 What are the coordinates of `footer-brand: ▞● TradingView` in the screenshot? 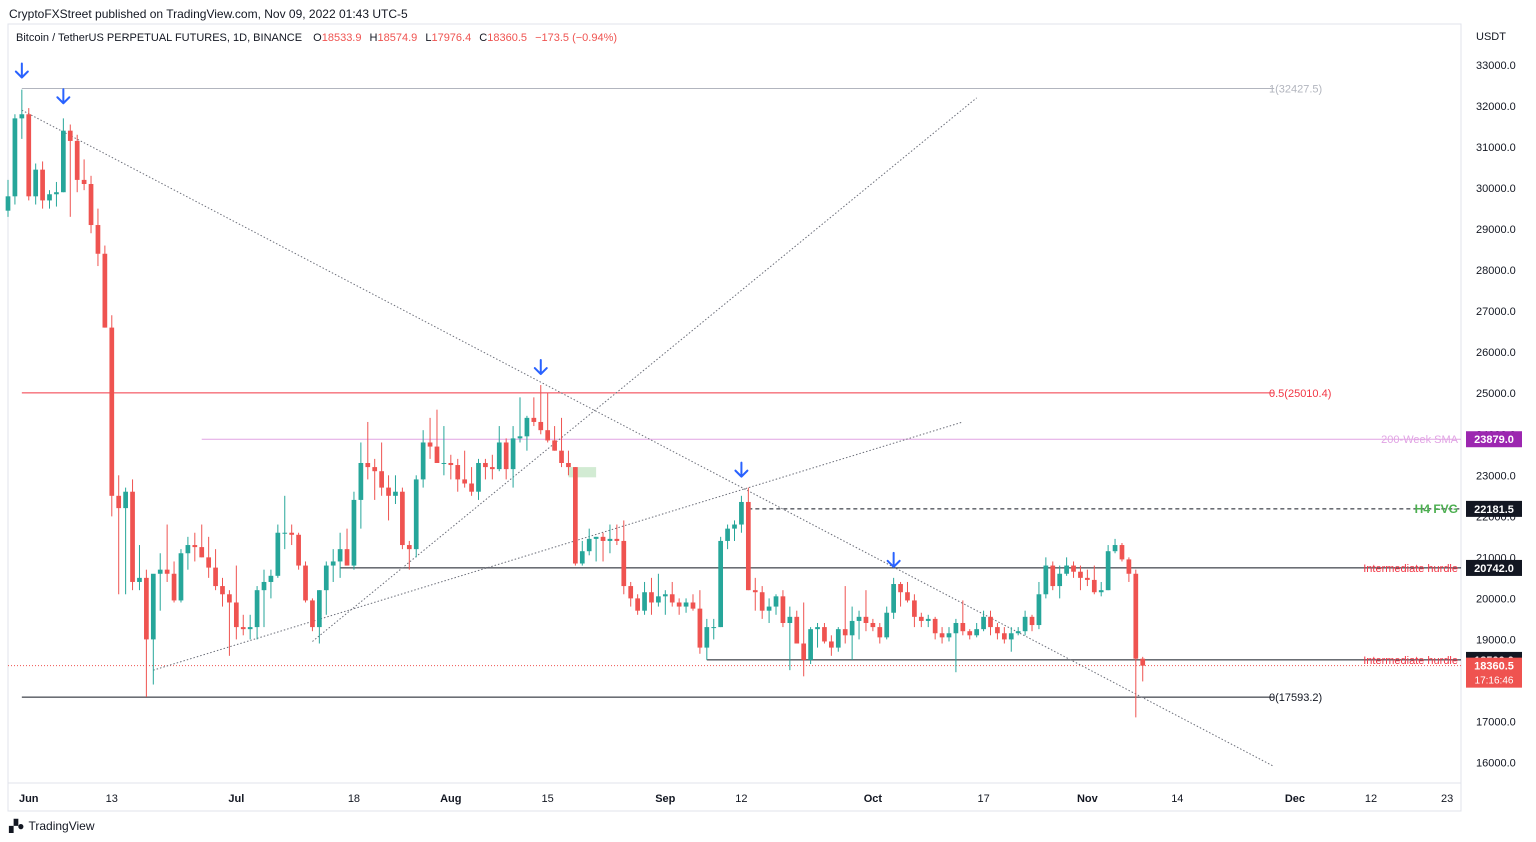 It's located at (52, 826).